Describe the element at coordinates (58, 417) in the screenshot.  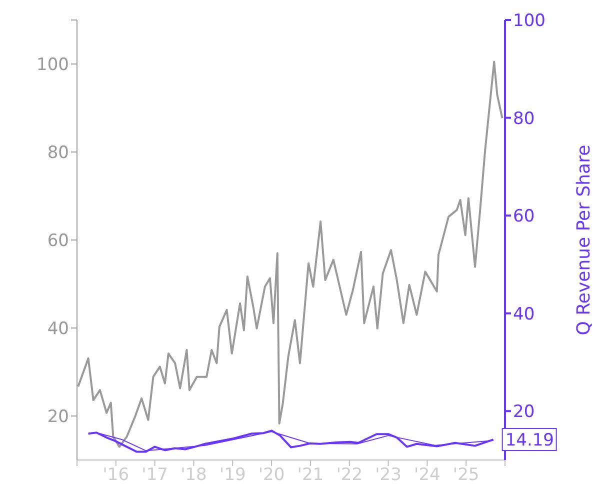
I see `y-tick-label: 20` at that location.